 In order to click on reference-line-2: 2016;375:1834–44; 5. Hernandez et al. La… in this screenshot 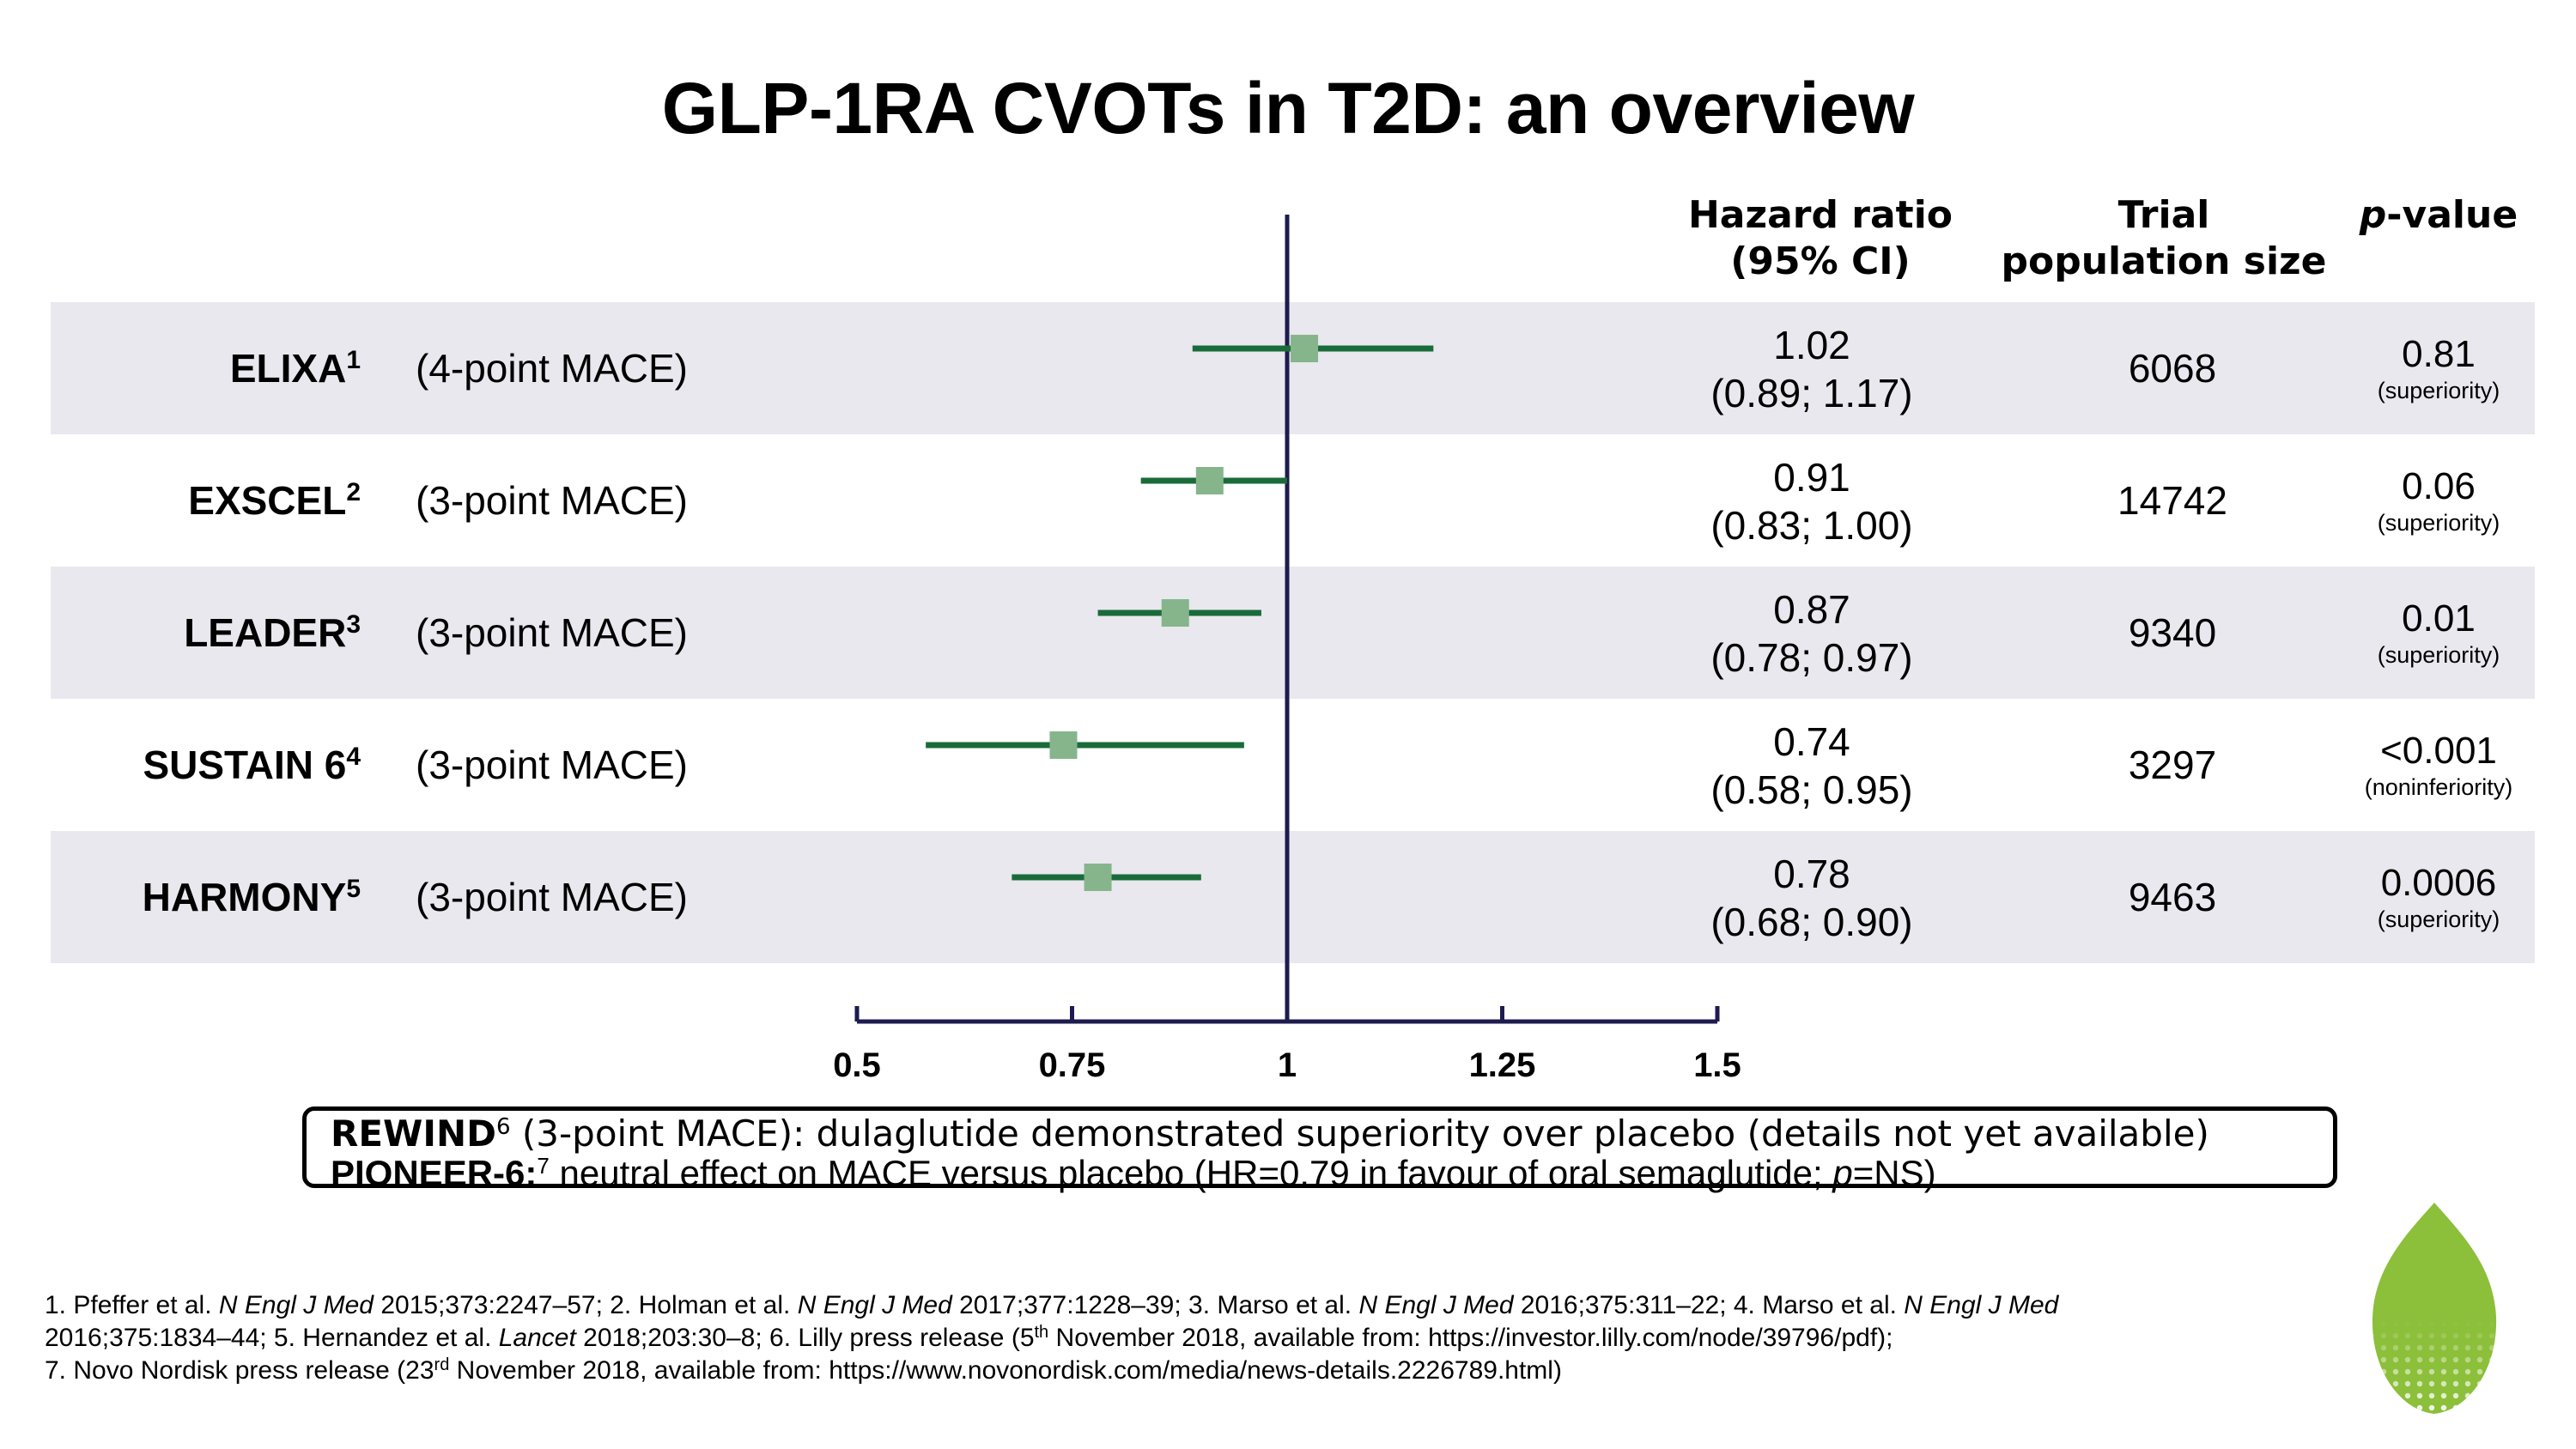, I will do `click(969, 1337)`.